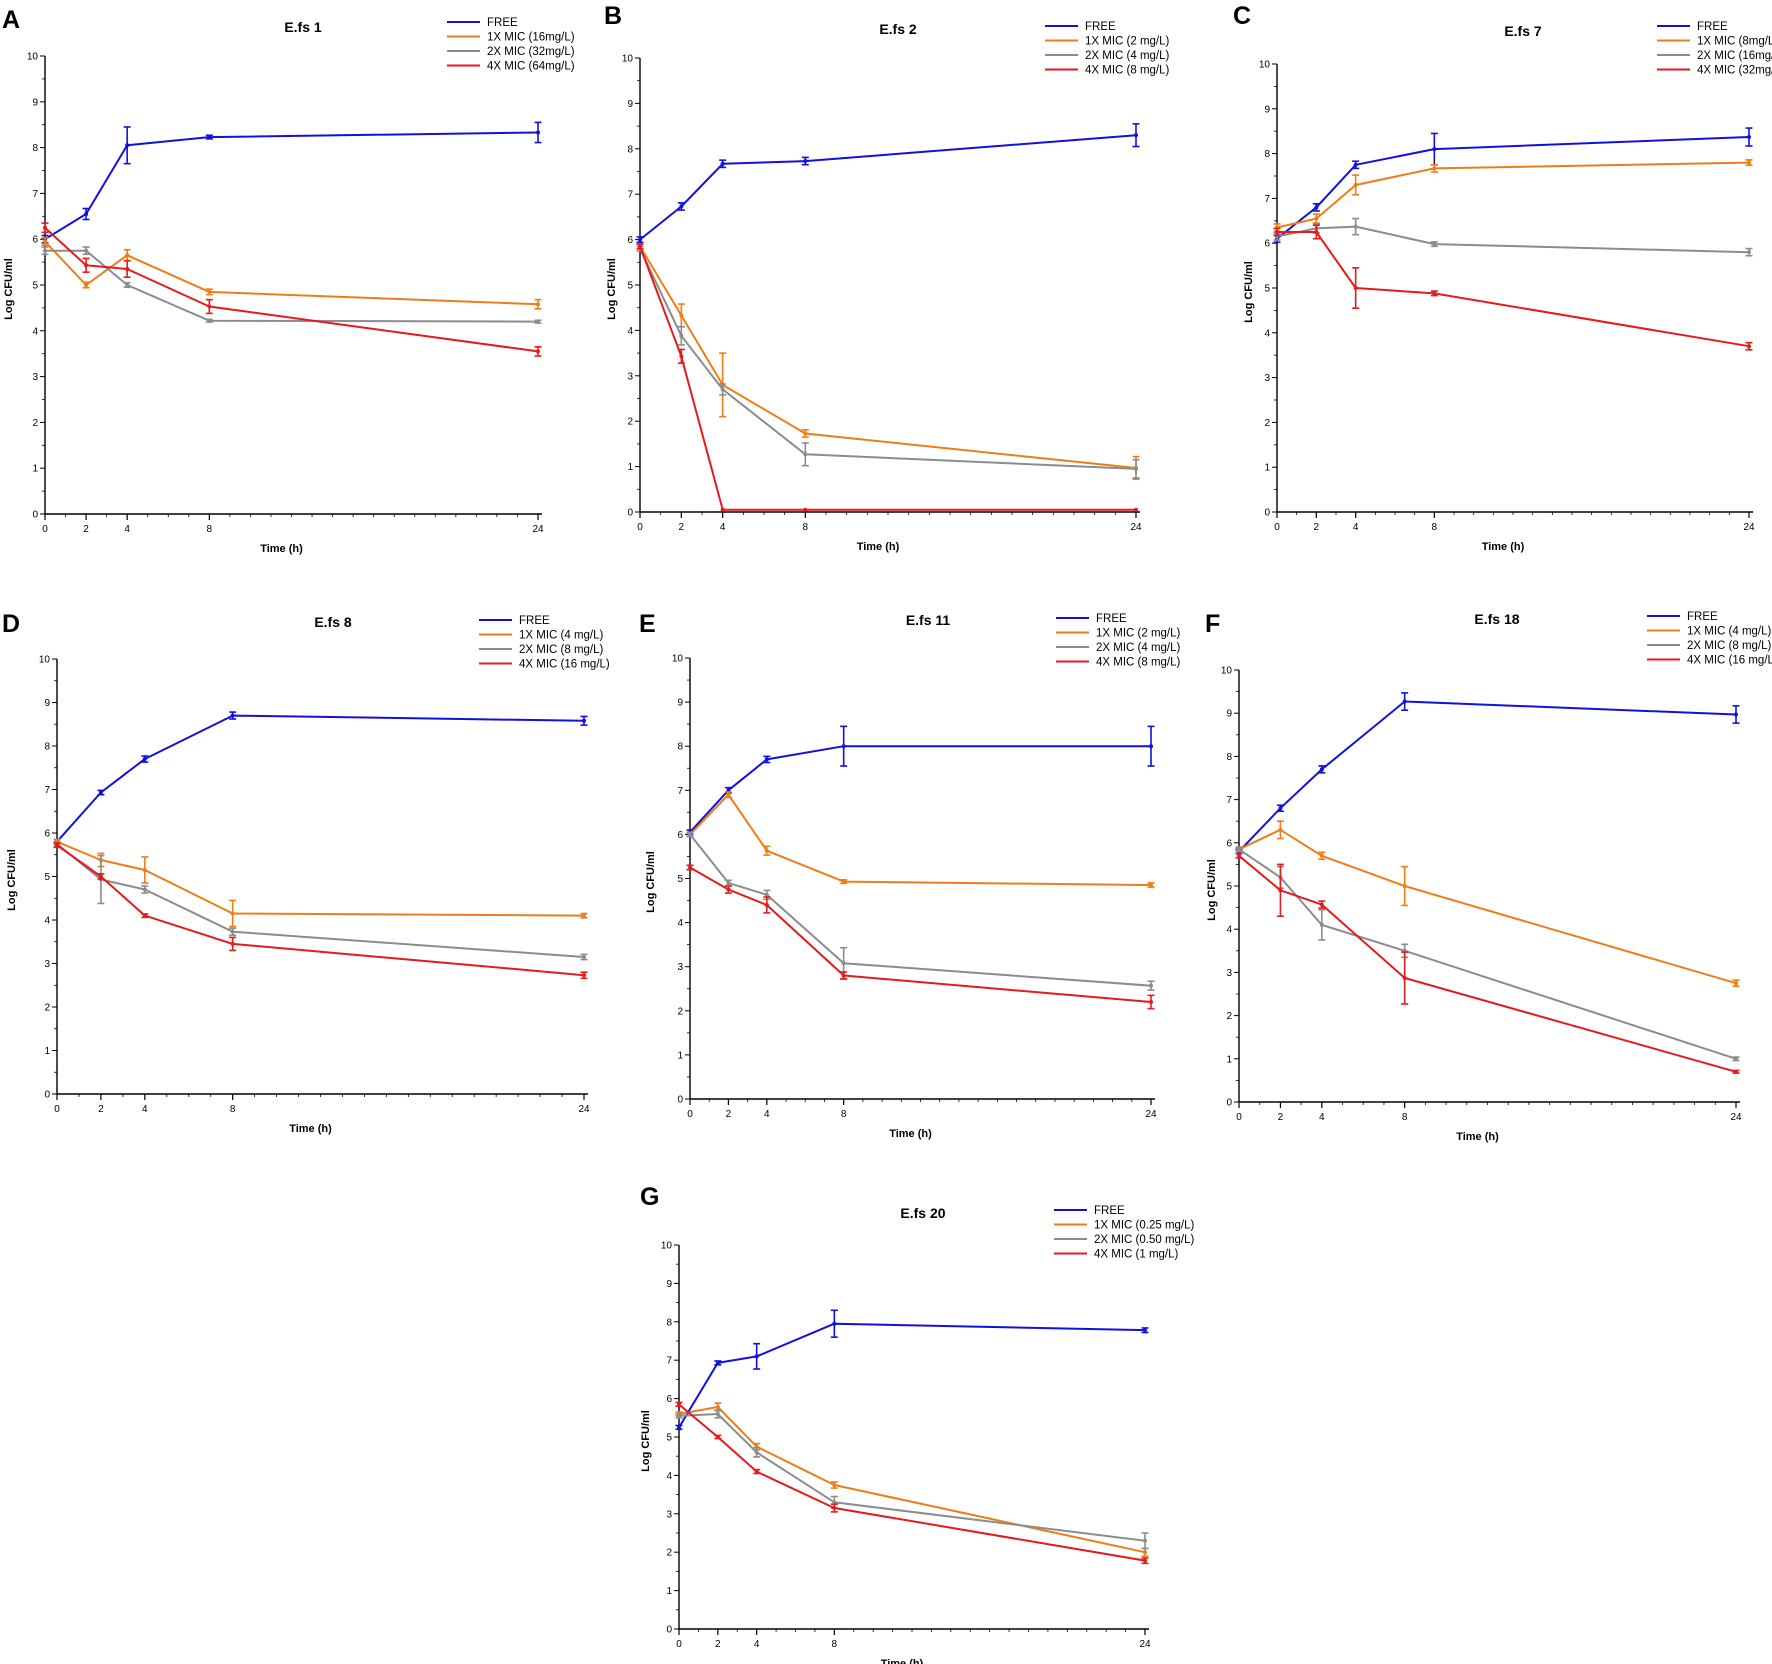 Image resolution: width=1772 pixels, height=1664 pixels. I want to click on legend-label: 4X MIC (32mg/L), so click(1734, 71).